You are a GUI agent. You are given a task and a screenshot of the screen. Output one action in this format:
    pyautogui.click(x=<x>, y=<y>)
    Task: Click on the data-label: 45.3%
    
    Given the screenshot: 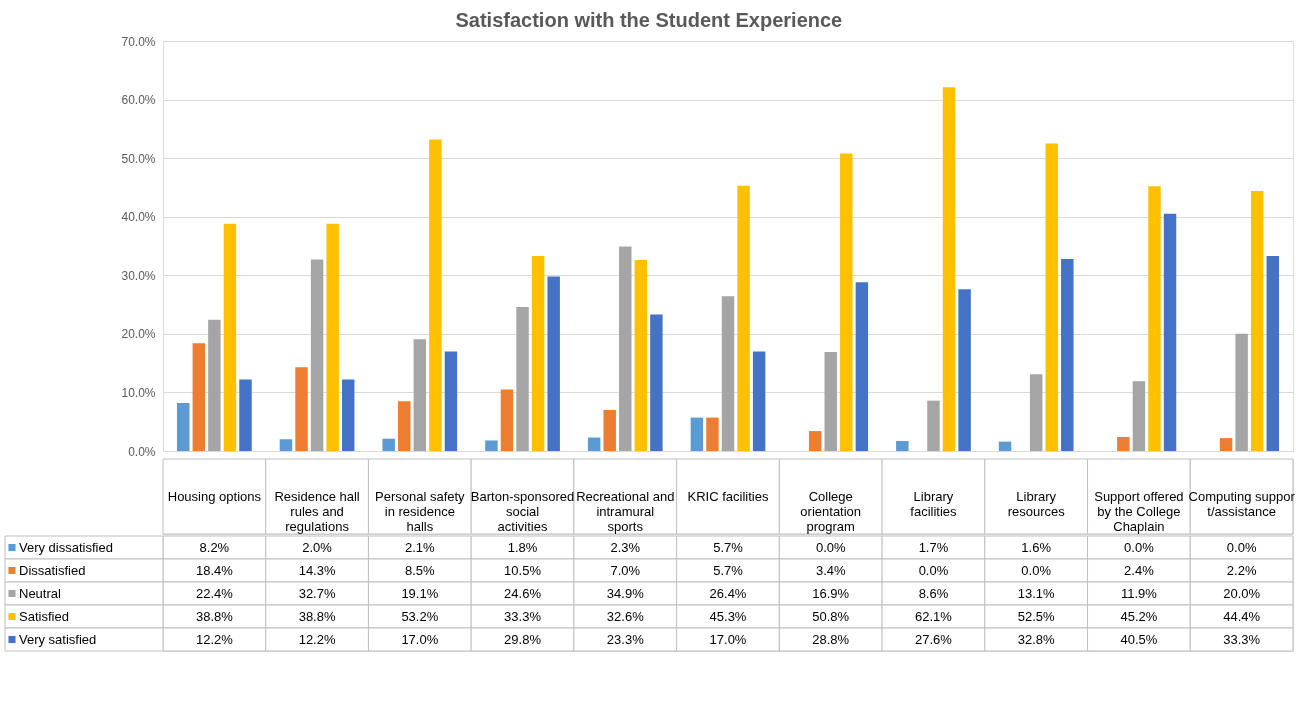 What is the action you would take?
    pyautogui.click(x=728, y=616)
    